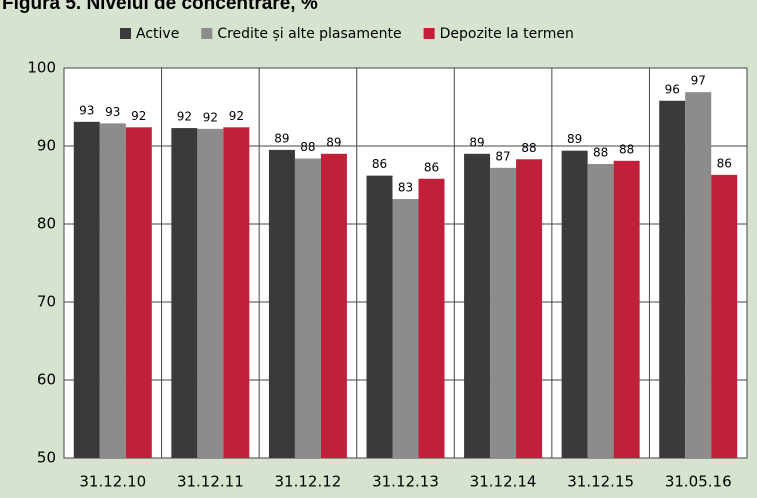  I want to click on y-tick-label: 50, so click(46, 458).